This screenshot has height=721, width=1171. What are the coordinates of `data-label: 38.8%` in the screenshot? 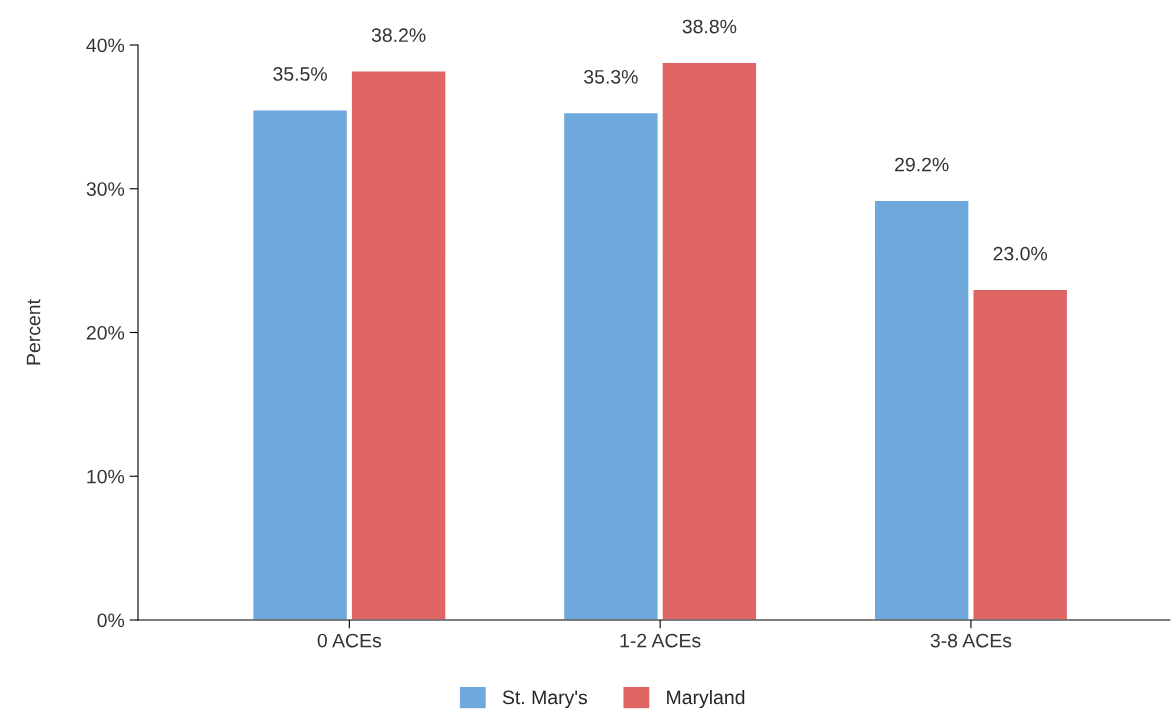 It's located at (709, 26).